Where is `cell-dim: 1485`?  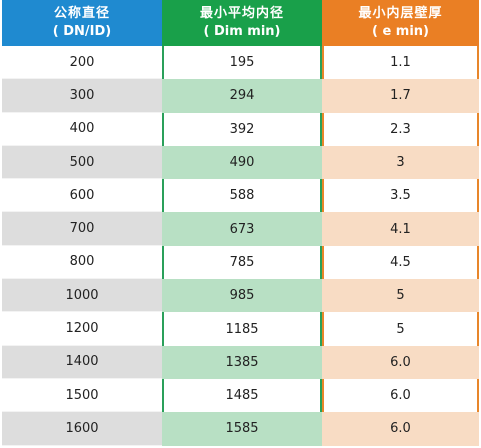 cell-dim: 1485 is located at coordinates (242, 396).